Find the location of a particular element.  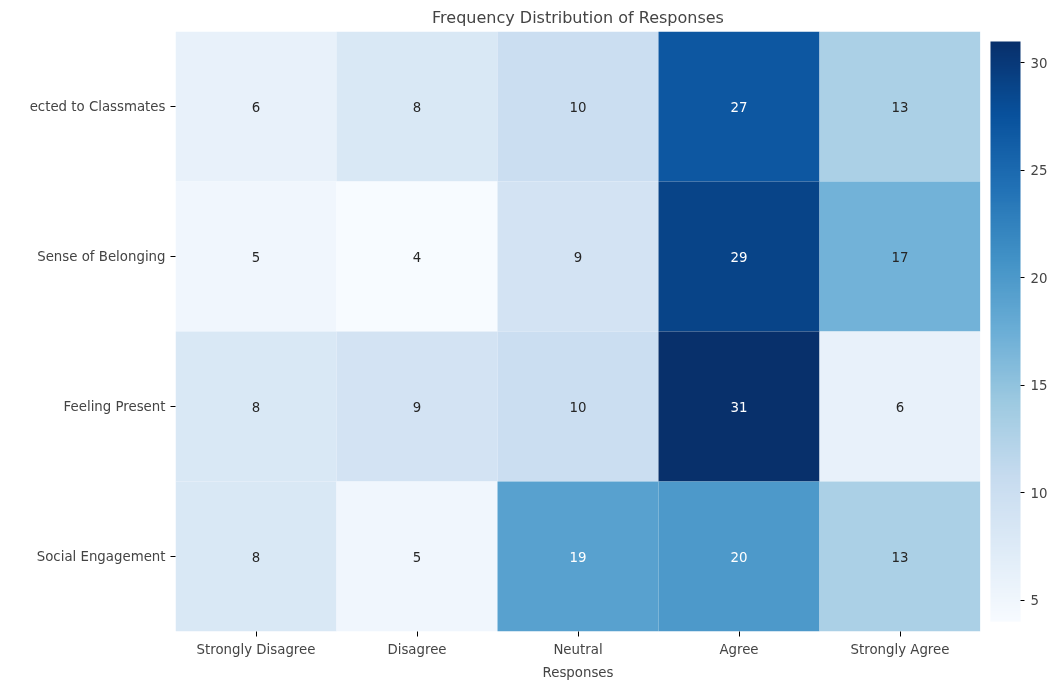

data-label: 17 is located at coordinates (900, 257).